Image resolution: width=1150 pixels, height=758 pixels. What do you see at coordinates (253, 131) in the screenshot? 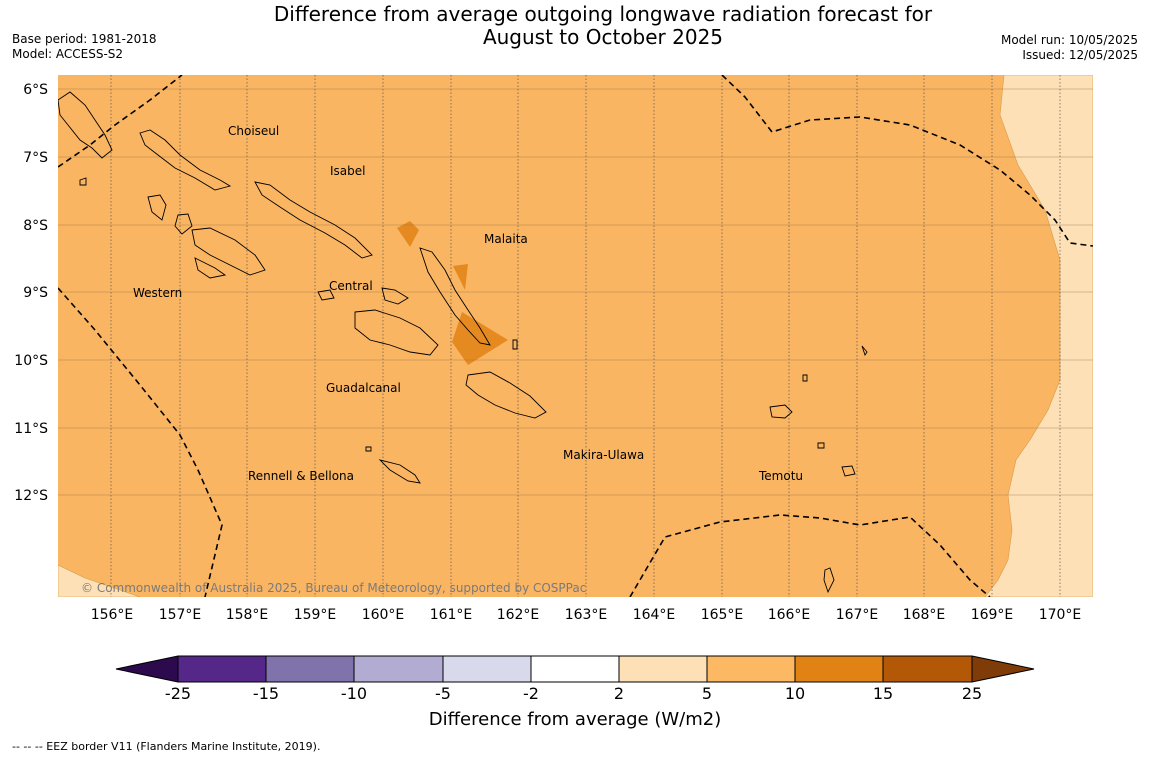
I see `label-choiseul: Choiseul` at bounding box center [253, 131].